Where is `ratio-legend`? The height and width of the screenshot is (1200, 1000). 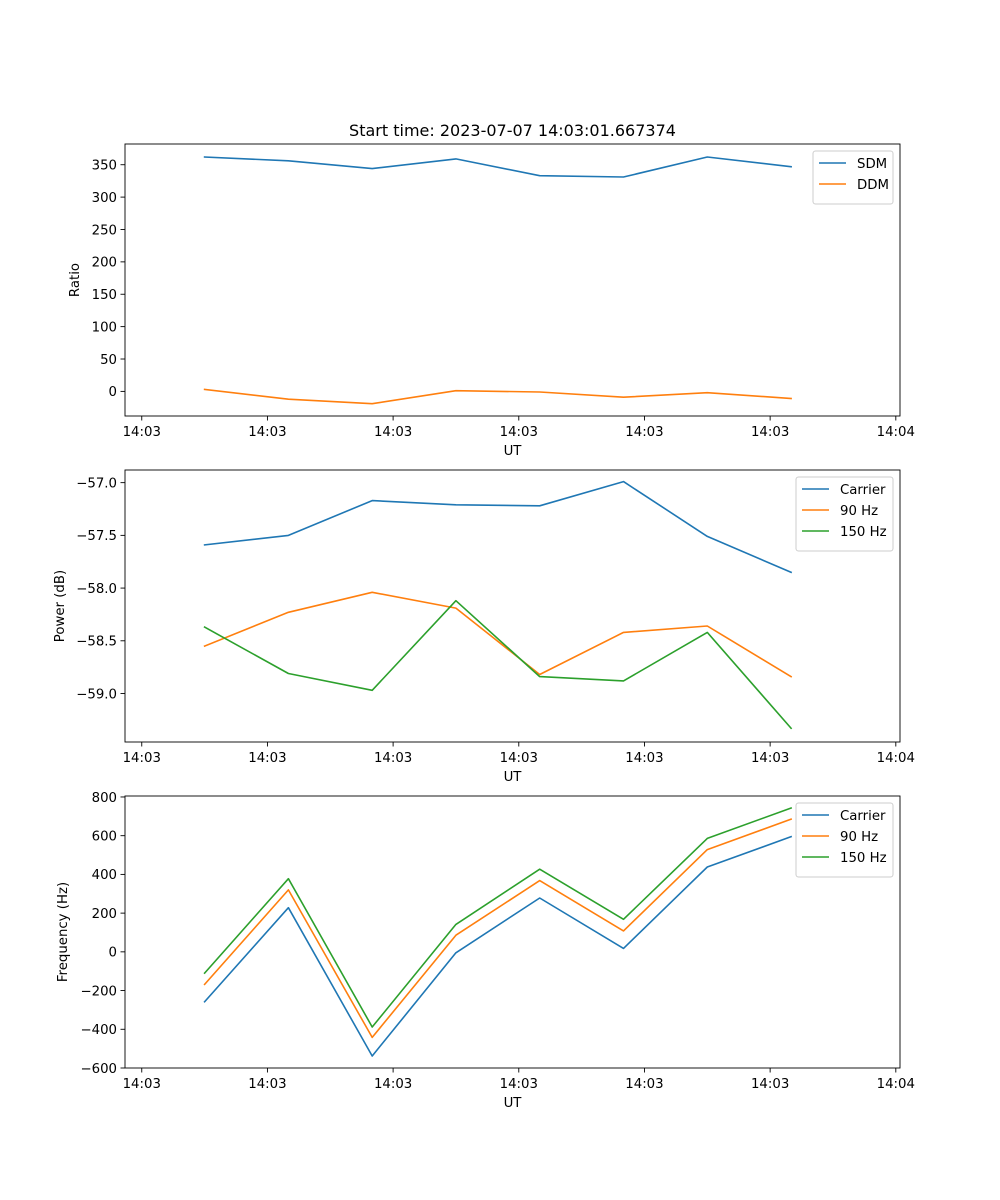 ratio-legend is located at coordinates (853, 177).